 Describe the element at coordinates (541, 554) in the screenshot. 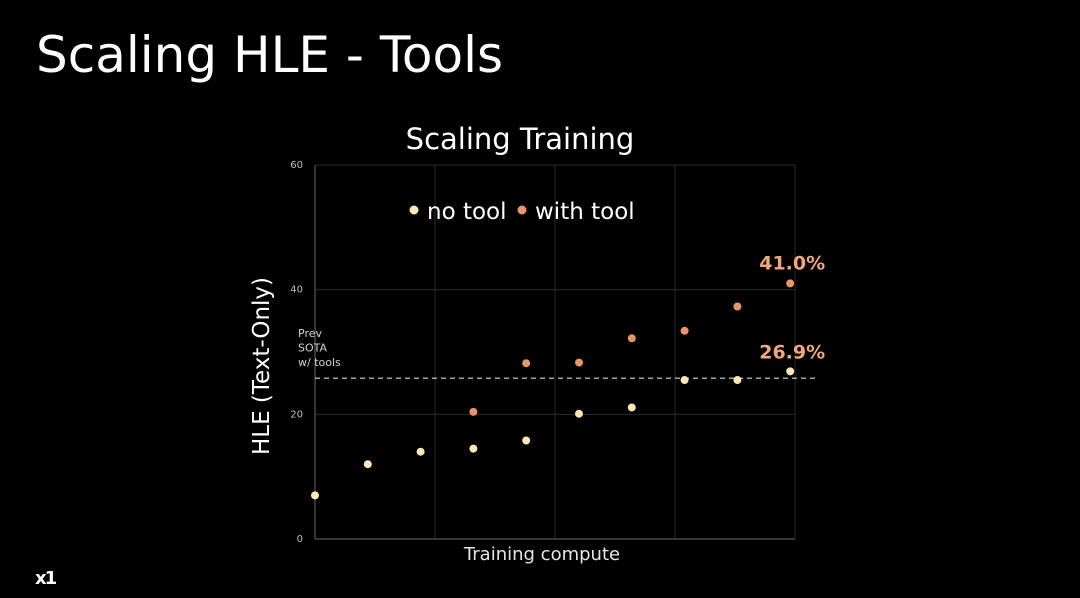

I see `x-axis-label: Training compute` at that location.